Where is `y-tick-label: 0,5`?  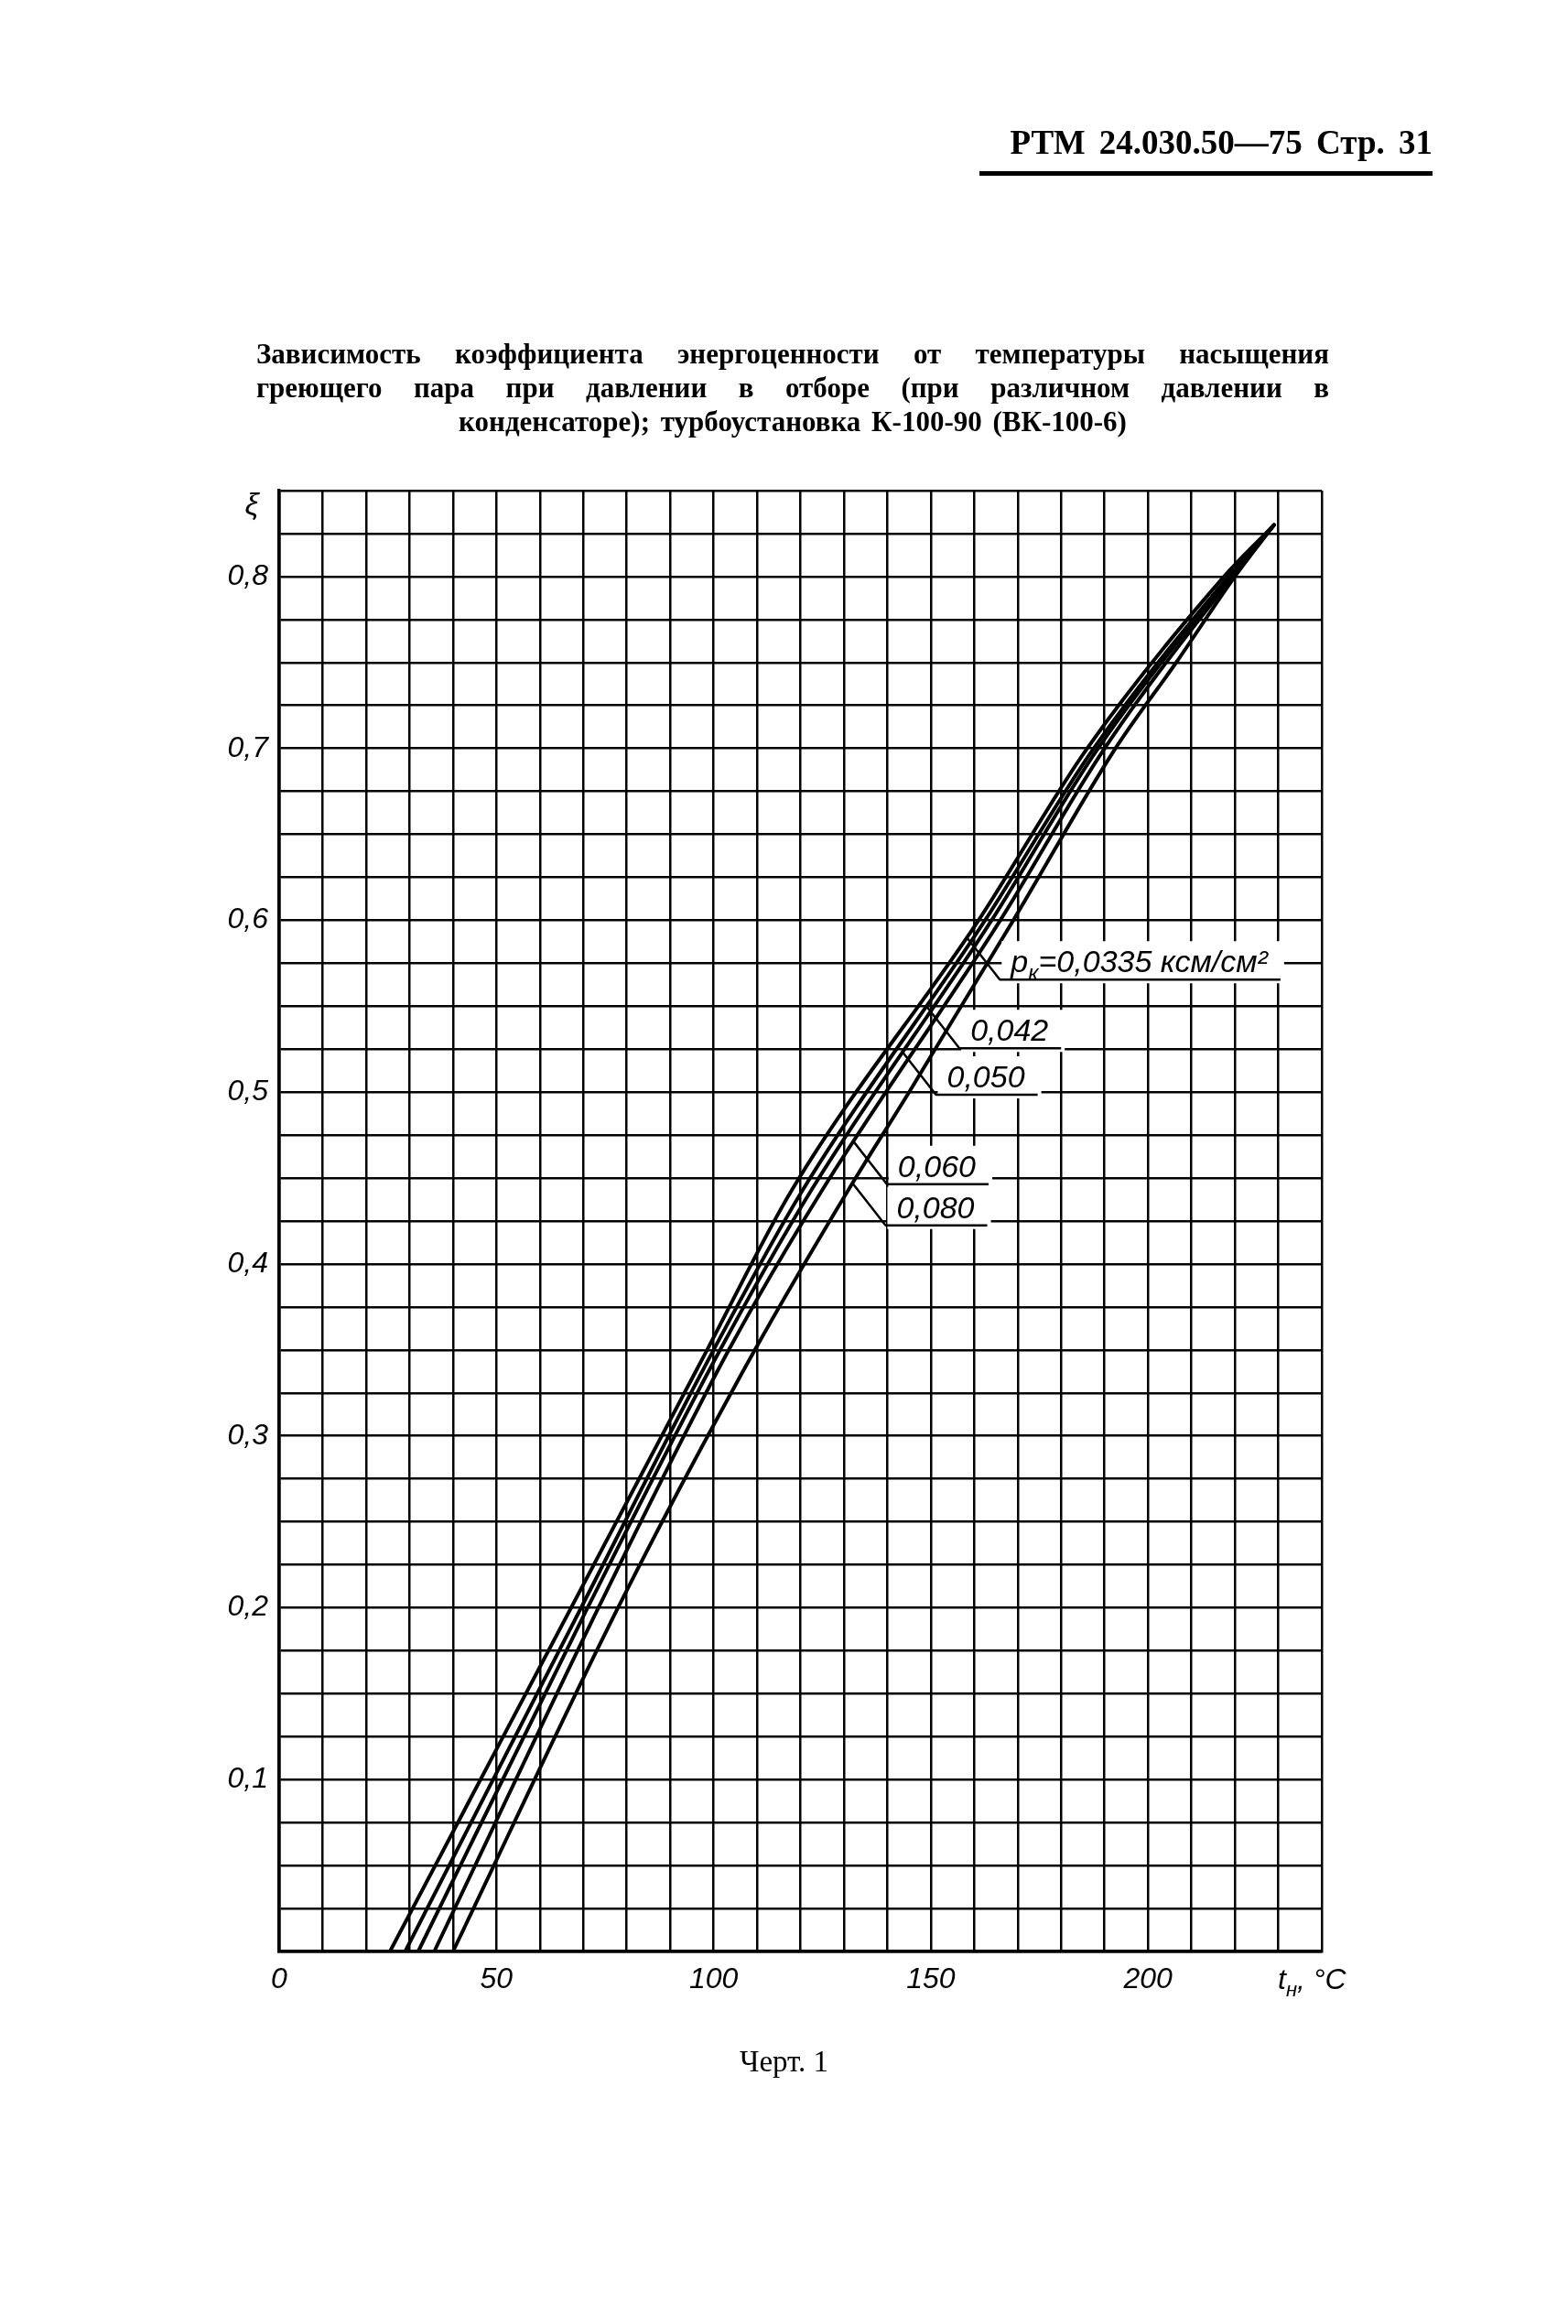 y-tick-label: 0,5 is located at coordinates (248, 1091).